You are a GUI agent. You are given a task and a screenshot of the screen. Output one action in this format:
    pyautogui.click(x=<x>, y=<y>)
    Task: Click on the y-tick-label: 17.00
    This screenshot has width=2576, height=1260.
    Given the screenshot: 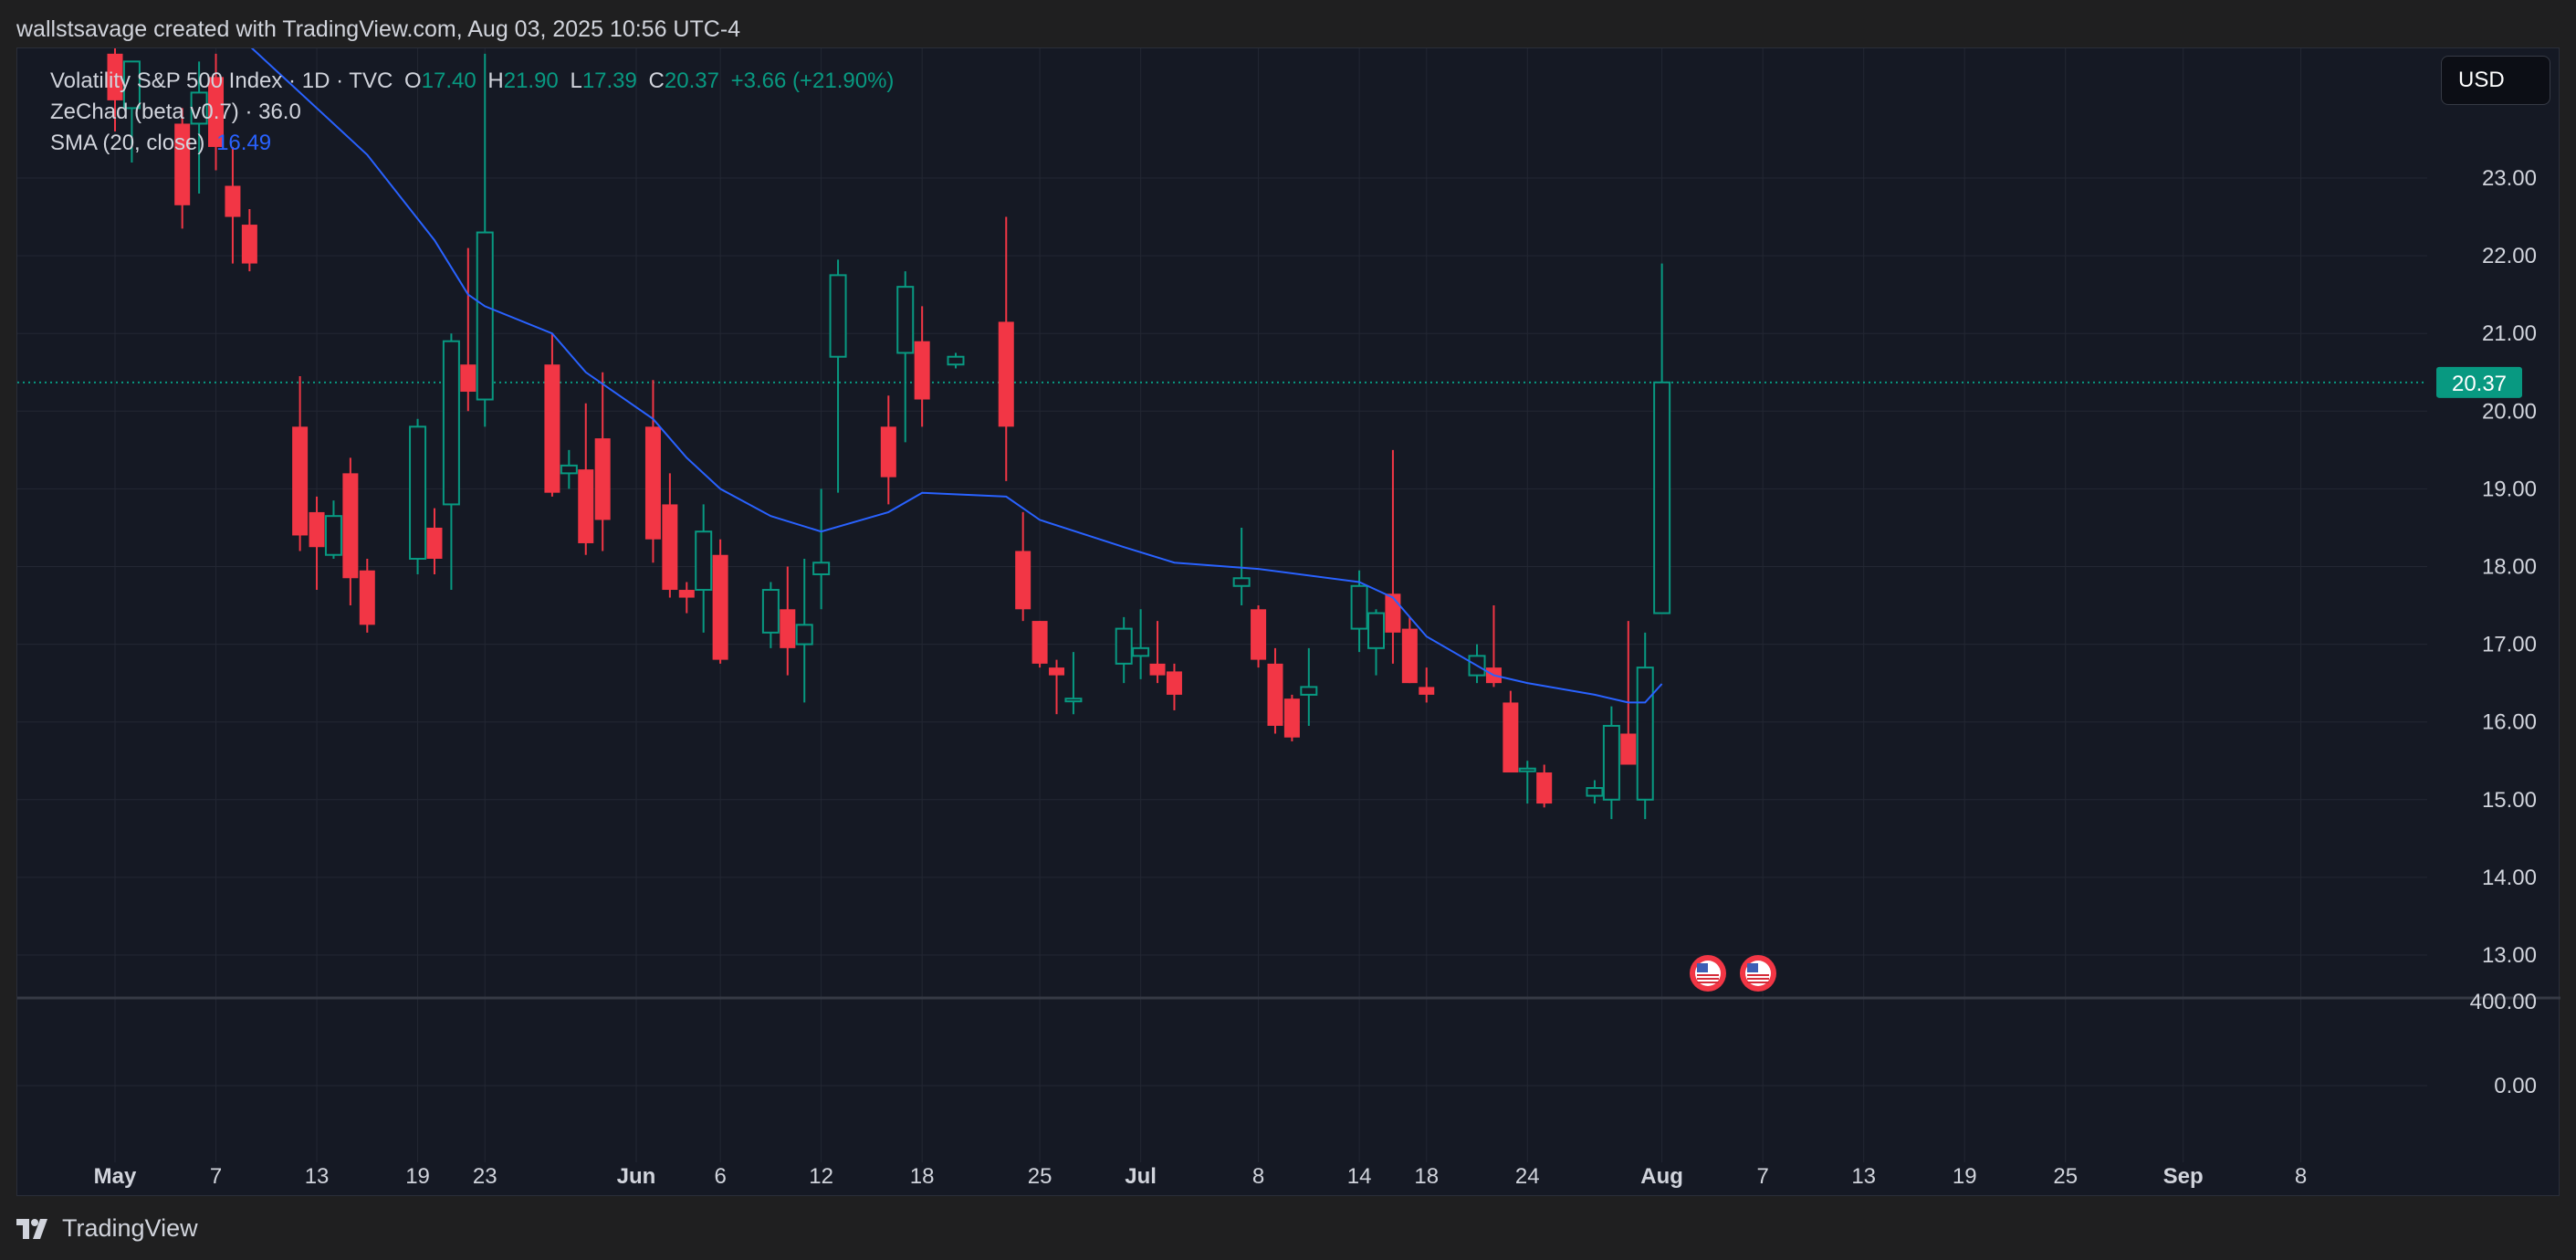 What is the action you would take?
    pyautogui.click(x=2509, y=645)
    